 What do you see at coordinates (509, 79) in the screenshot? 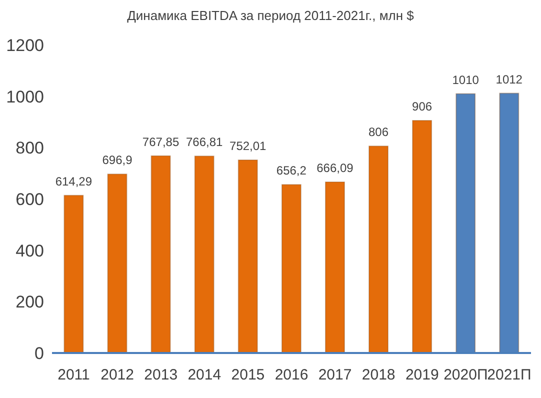
I see `data-label: 1012` at bounding box center [509, 79].